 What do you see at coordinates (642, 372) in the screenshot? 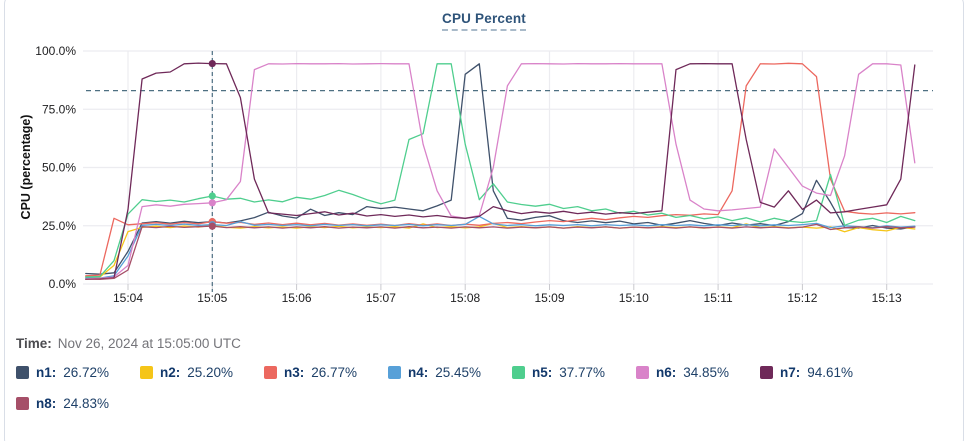
I see `legend-swatch-n6` at bounding box center [642, 372].